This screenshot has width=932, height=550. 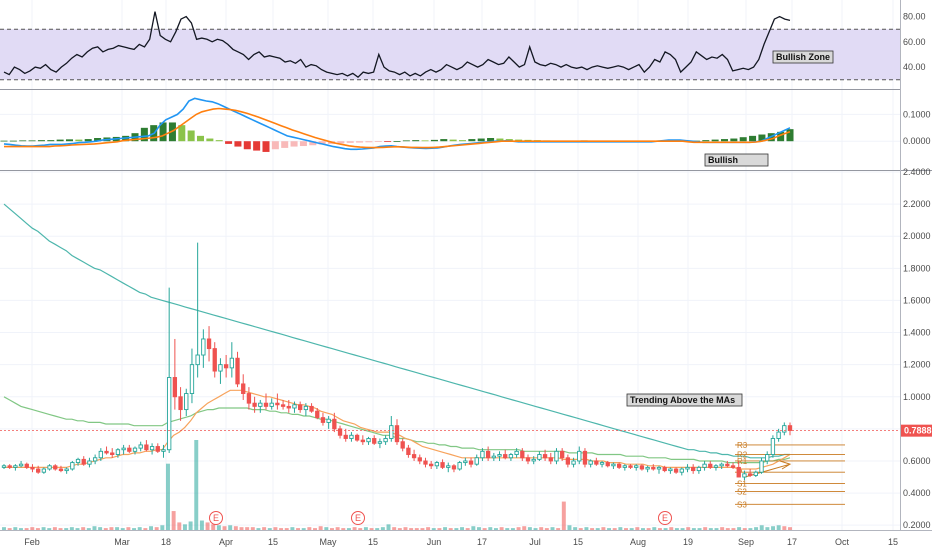 What do you see at coordinates (803, 57) in the screenshot?
I see `rsi-annotation: Bullish Zone` at bounding box center [803, 57].